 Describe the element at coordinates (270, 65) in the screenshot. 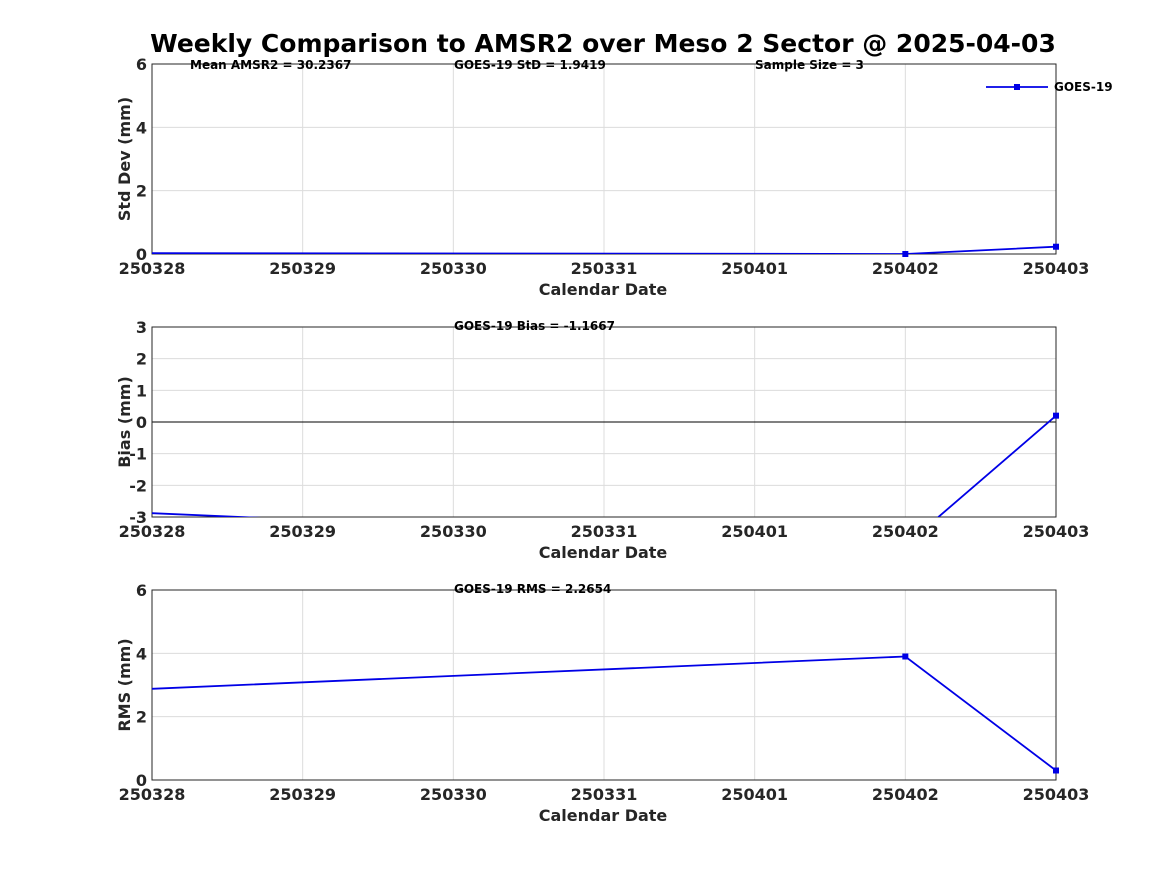

I see `std-annotation: Mean AMSR2 = 30.2367` at that location.